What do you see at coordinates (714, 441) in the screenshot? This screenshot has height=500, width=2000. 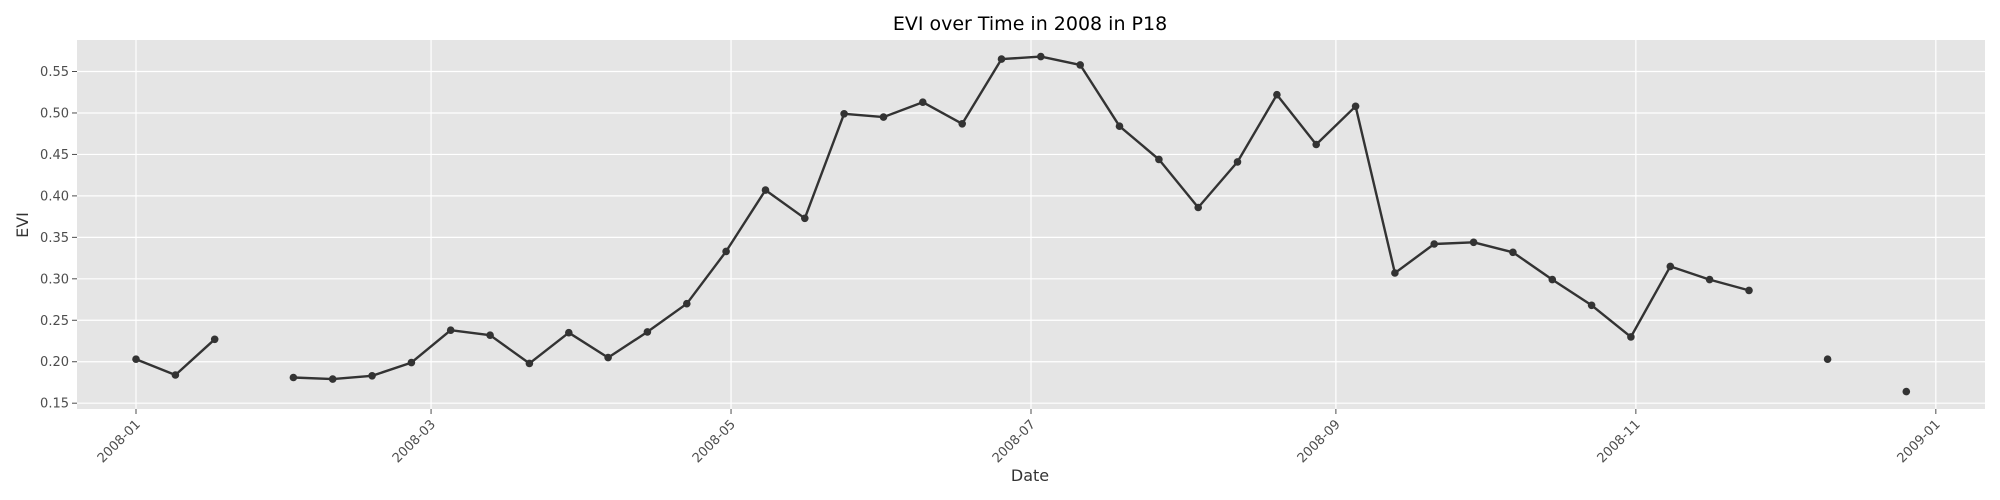 I see `x-tick-label: 2008-05` at bounding box center [714, 441].